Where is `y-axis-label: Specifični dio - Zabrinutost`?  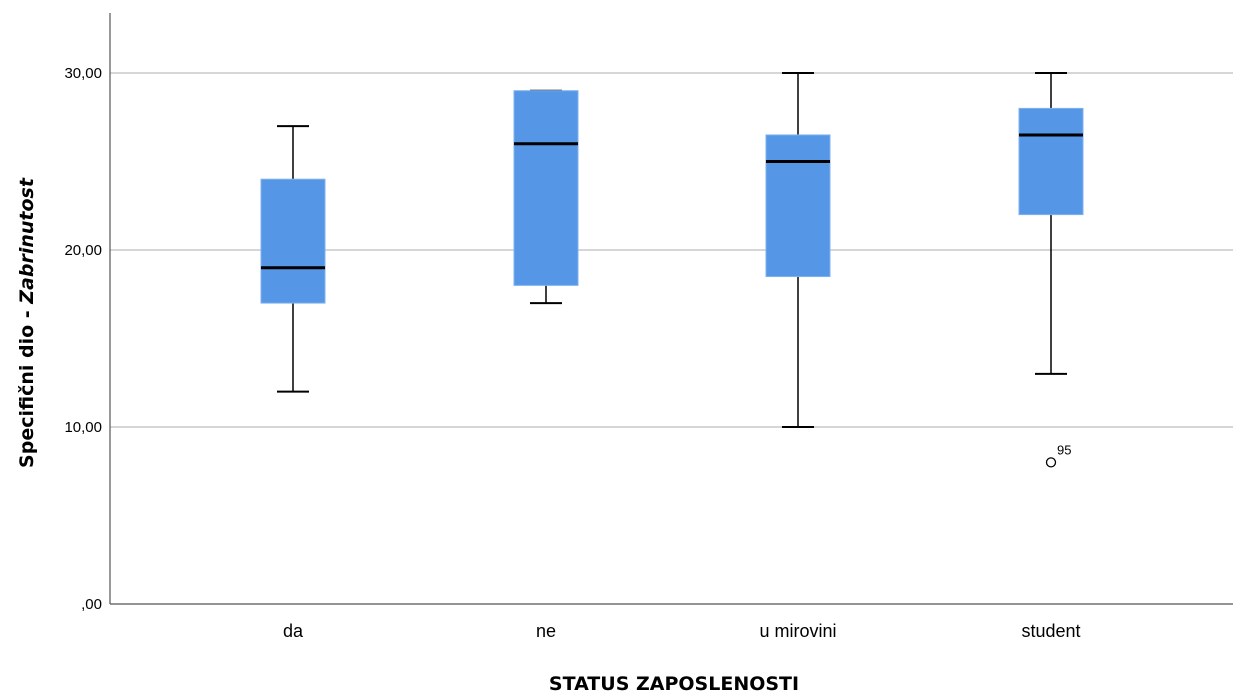
y-axis-label: Specifični dio - Zabrinutost is located at coordinates (27, 322).